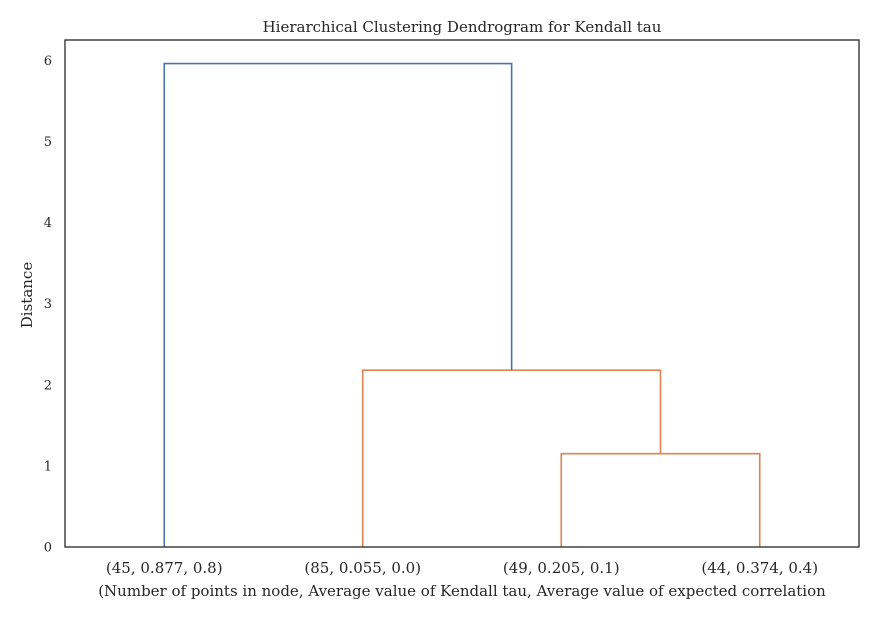 This screenshot has width=876, height=620. What do you see at coordinates (362, 568) in the screenshot?
I see `leaf-label: (85, 0.055, 0.0)` at bounding box center [362, 568].